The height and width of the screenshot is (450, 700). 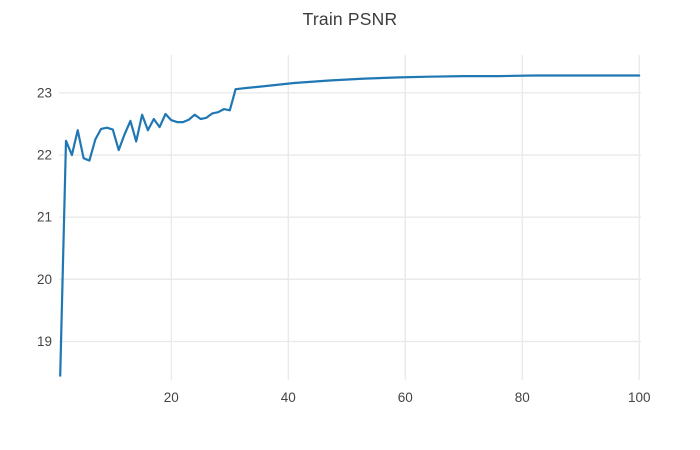 I want to click on y-tick-label: 22, so click(x=44, y=155).